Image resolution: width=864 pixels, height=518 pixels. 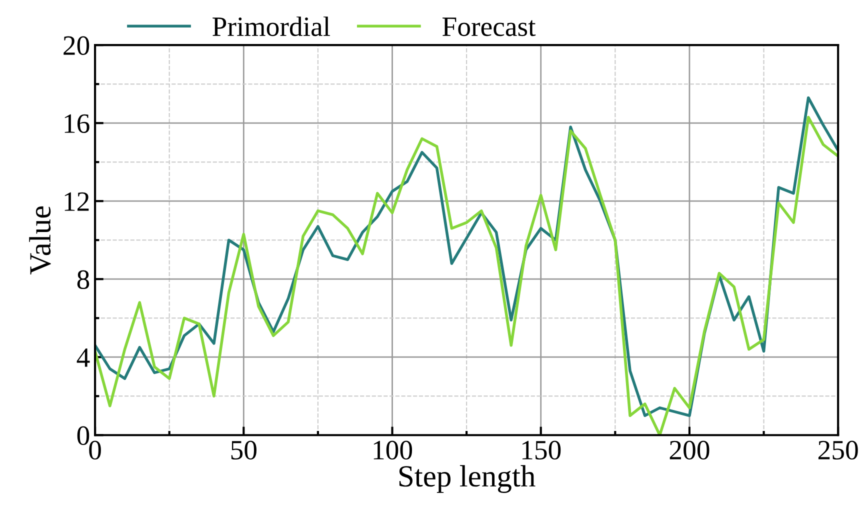 I want to click on y-tick-label: 16, so click(x=77, y=123).